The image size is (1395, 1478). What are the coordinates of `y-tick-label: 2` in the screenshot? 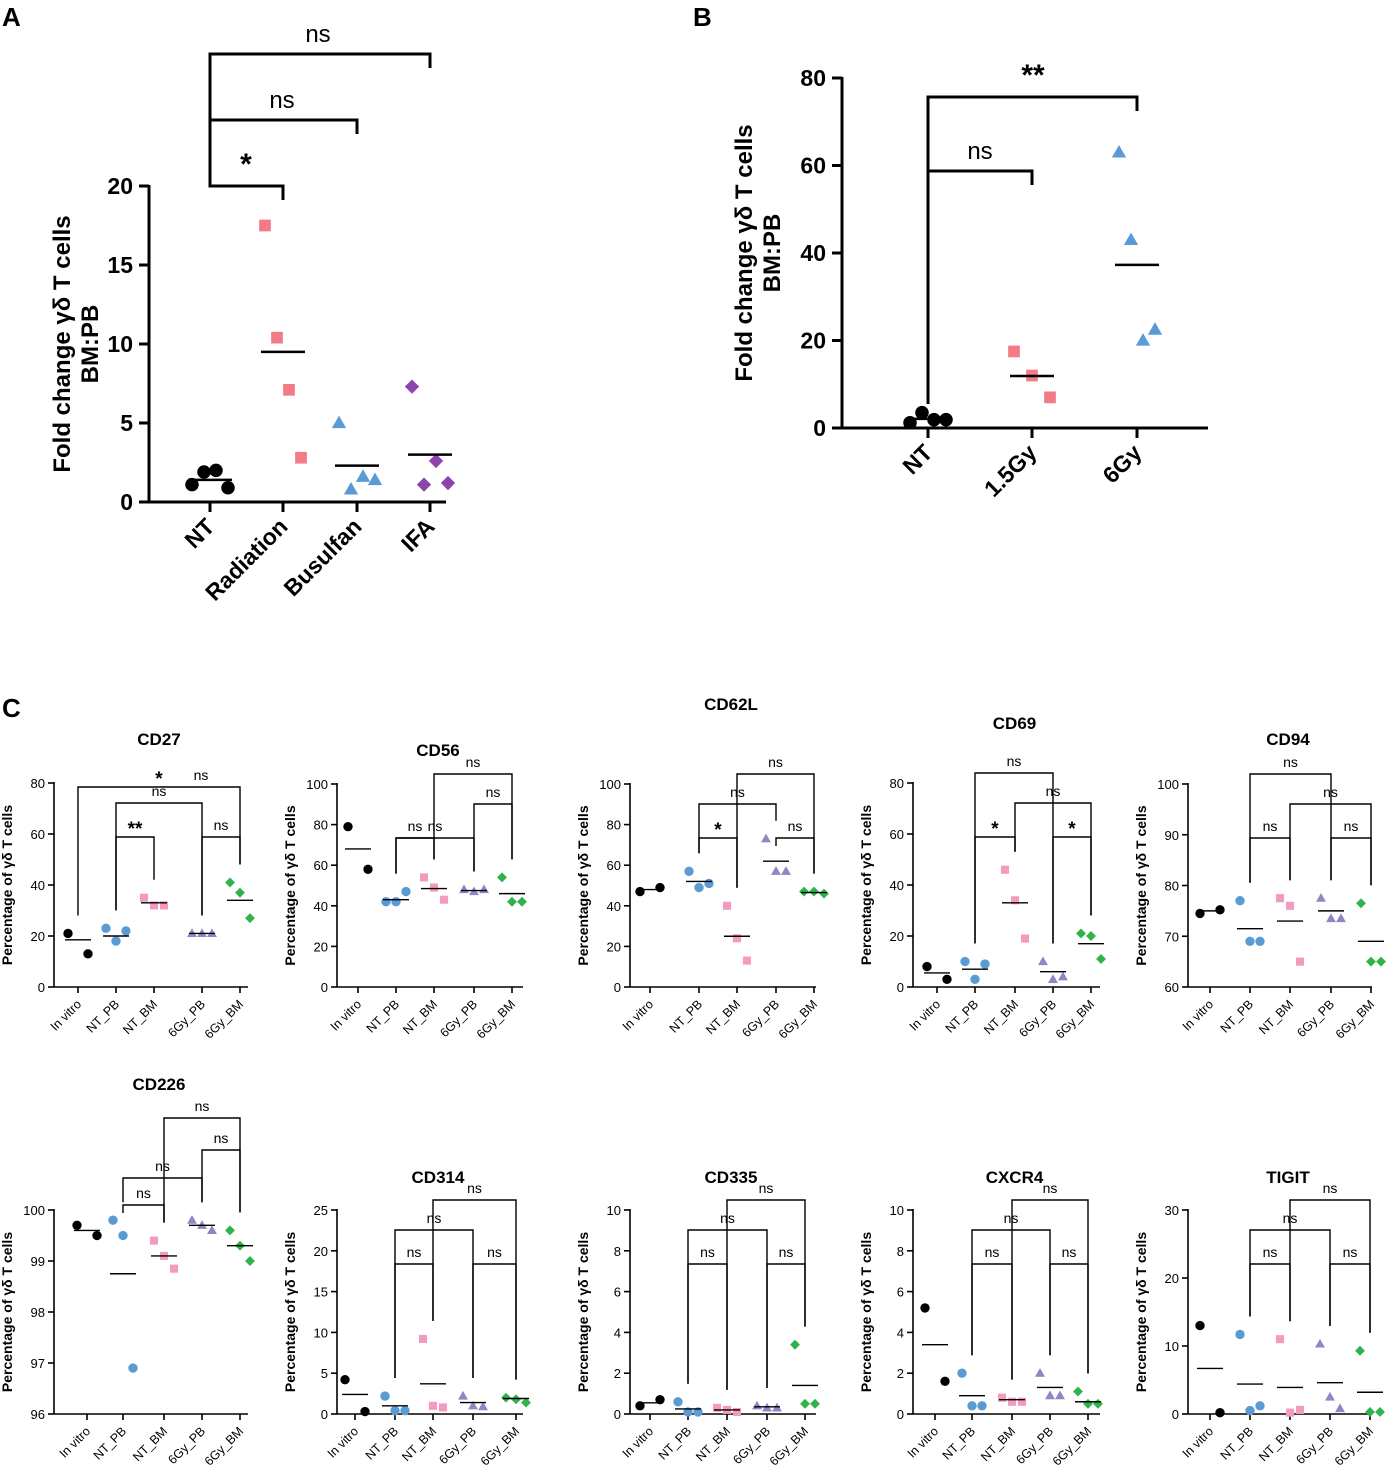 It's located at (900, 1373).